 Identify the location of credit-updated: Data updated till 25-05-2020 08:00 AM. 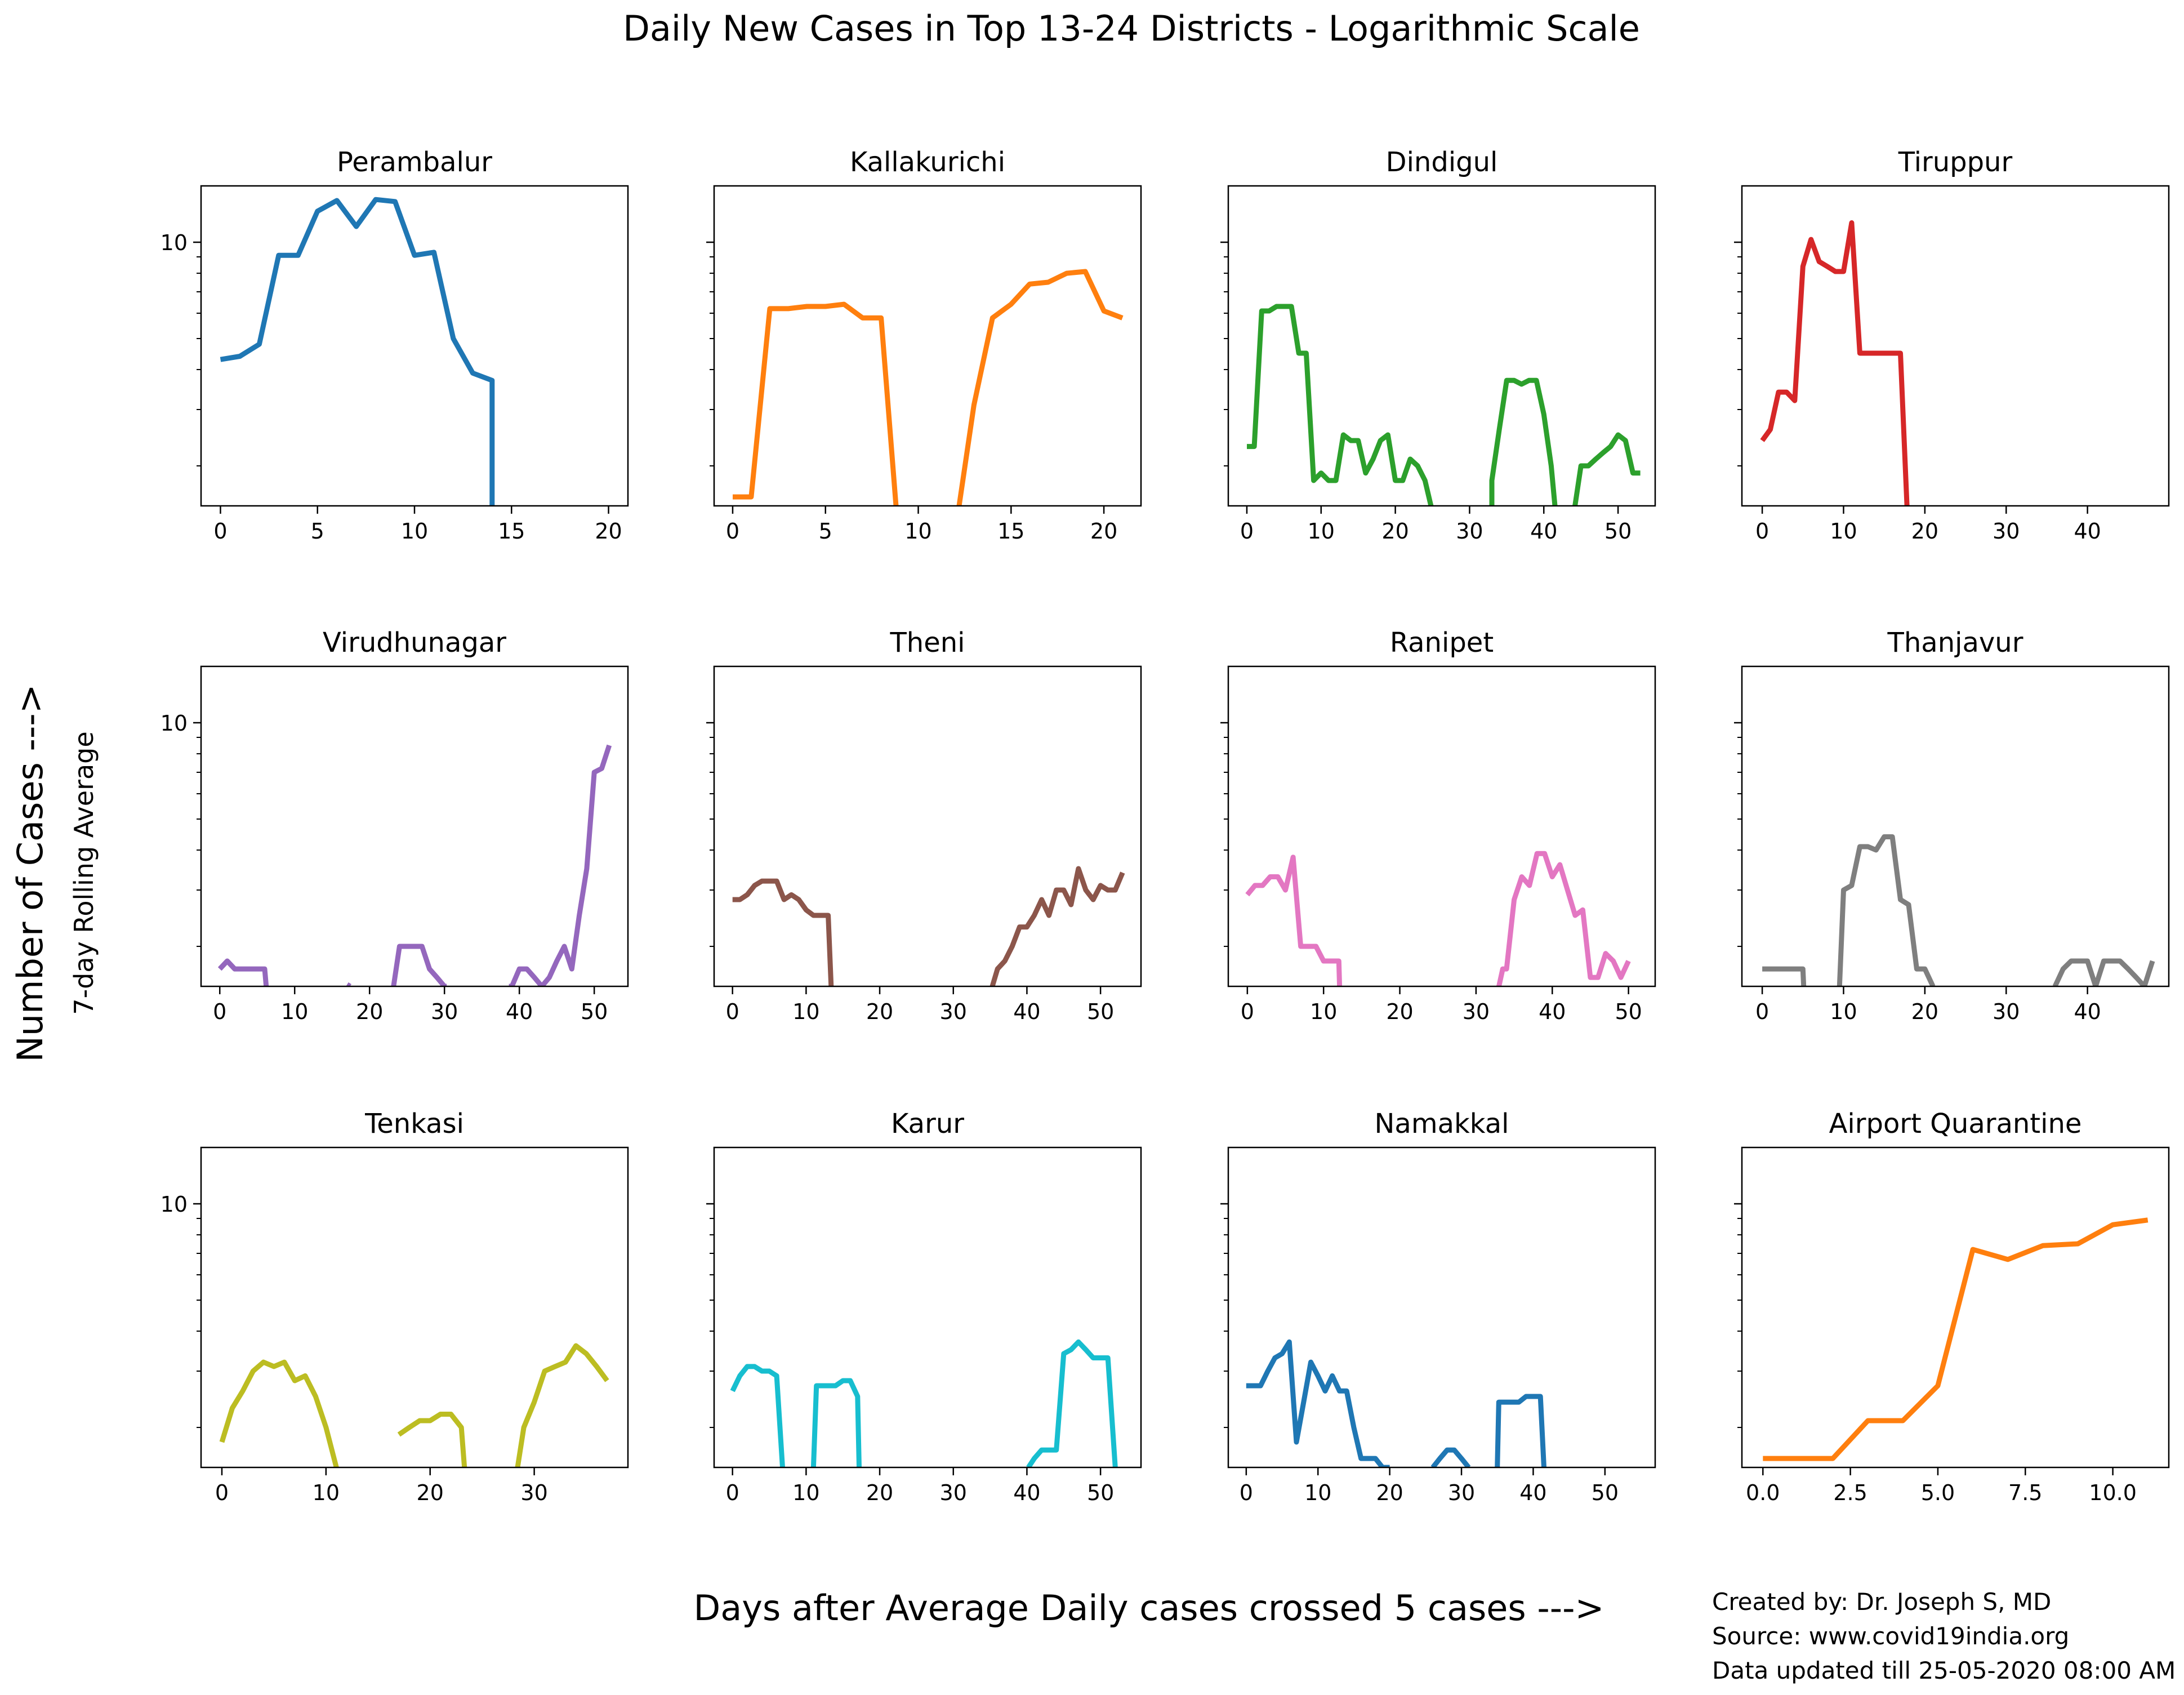
(1944, 1670).